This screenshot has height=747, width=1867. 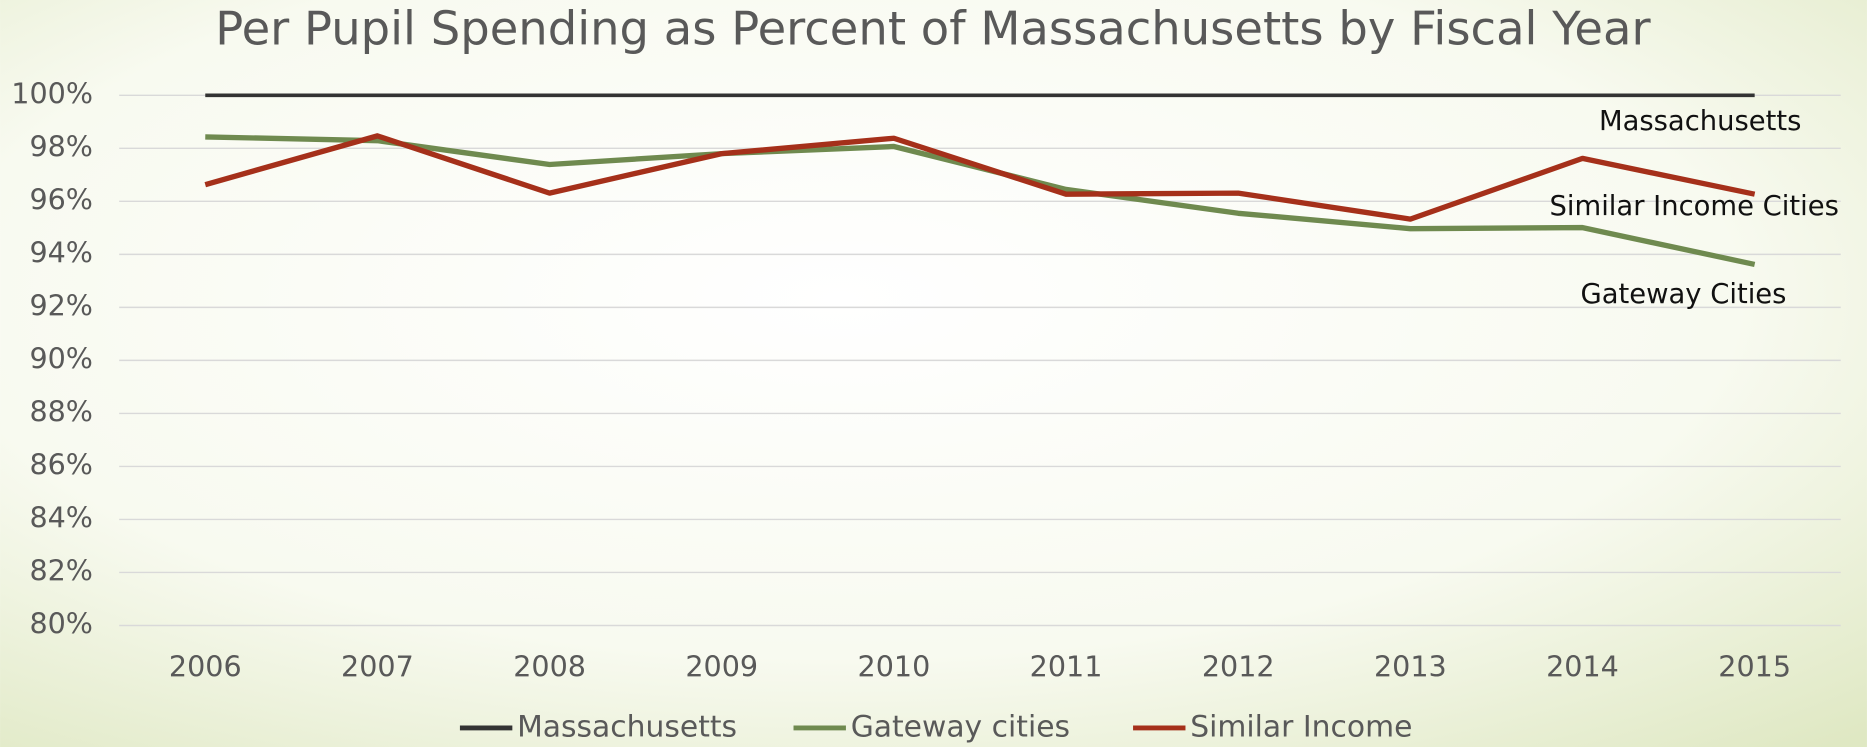 What do you see at coordinates (1066, 666) in the screenshot?
I see `x-tick-label: 2011` at bounding box center [1066, 666].